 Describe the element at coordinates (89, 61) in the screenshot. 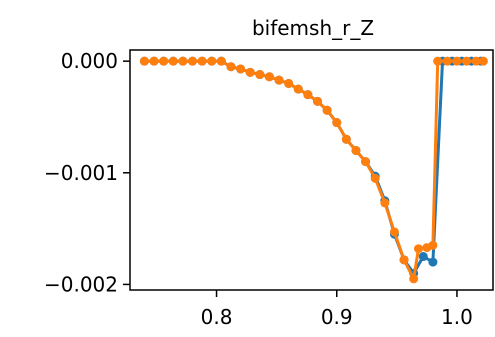

I see `y-tick-label: 0.000` at that location.